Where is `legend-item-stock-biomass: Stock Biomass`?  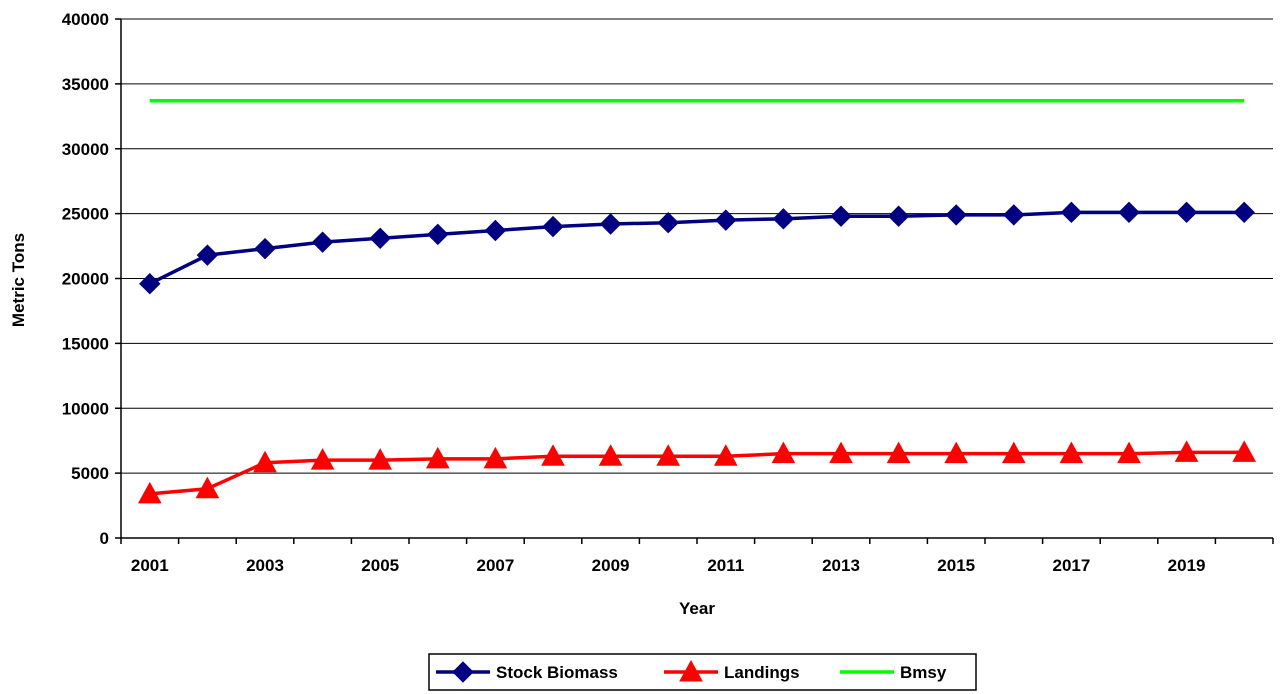
legend-item-stock-biomass: Stock Biomass is located at coordinates (527, 672).